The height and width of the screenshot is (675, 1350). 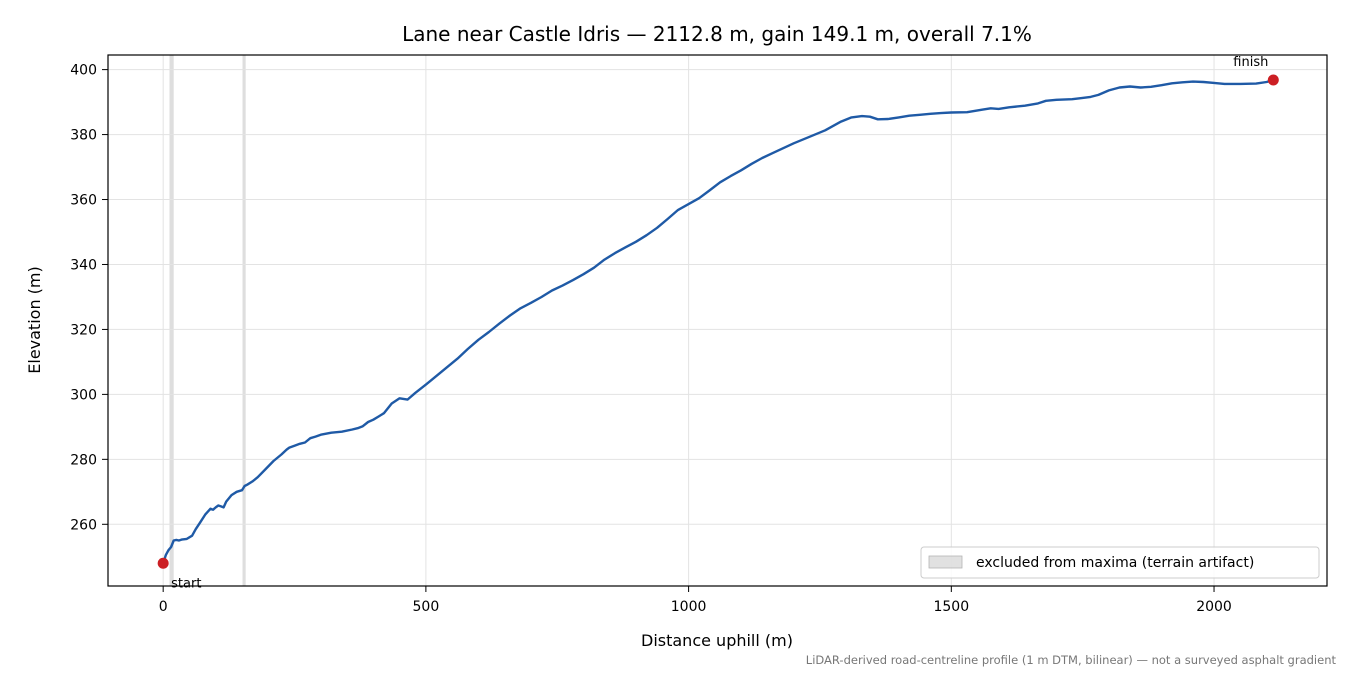 What do you see at coordinates (163, 607) in the screenshot?
I see `x-tick-label: 0` at bounding box center [163, 607].